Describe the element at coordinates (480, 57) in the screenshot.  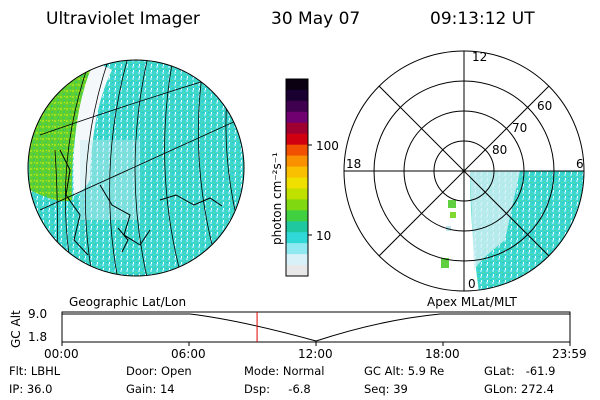
I see `mlt-label-12: 12` at that location.